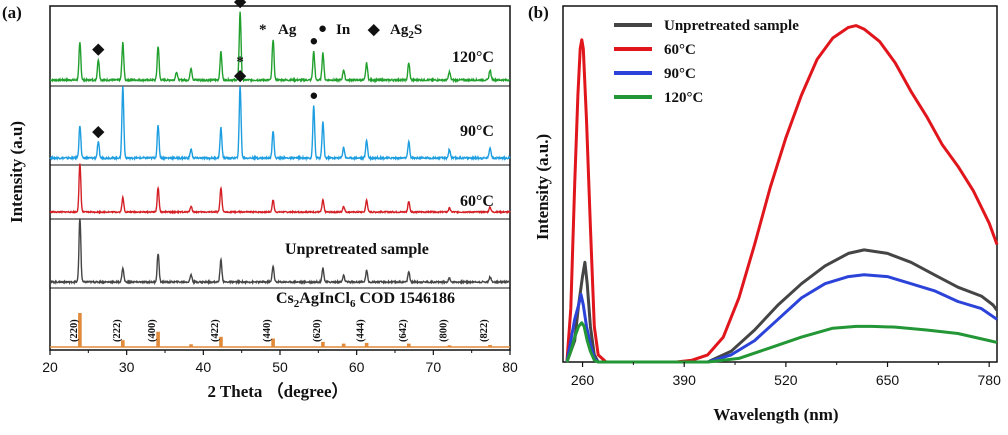  I want to click on panel-b-x-axis-label: Wavelength (nm), so click(775, 414).